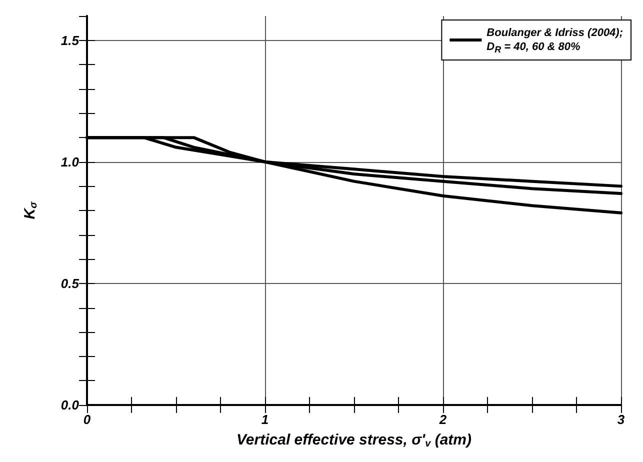  Describe the element at coordinates (265, 419) in the screenshot. I see `x-tick-label: 1` at that location.